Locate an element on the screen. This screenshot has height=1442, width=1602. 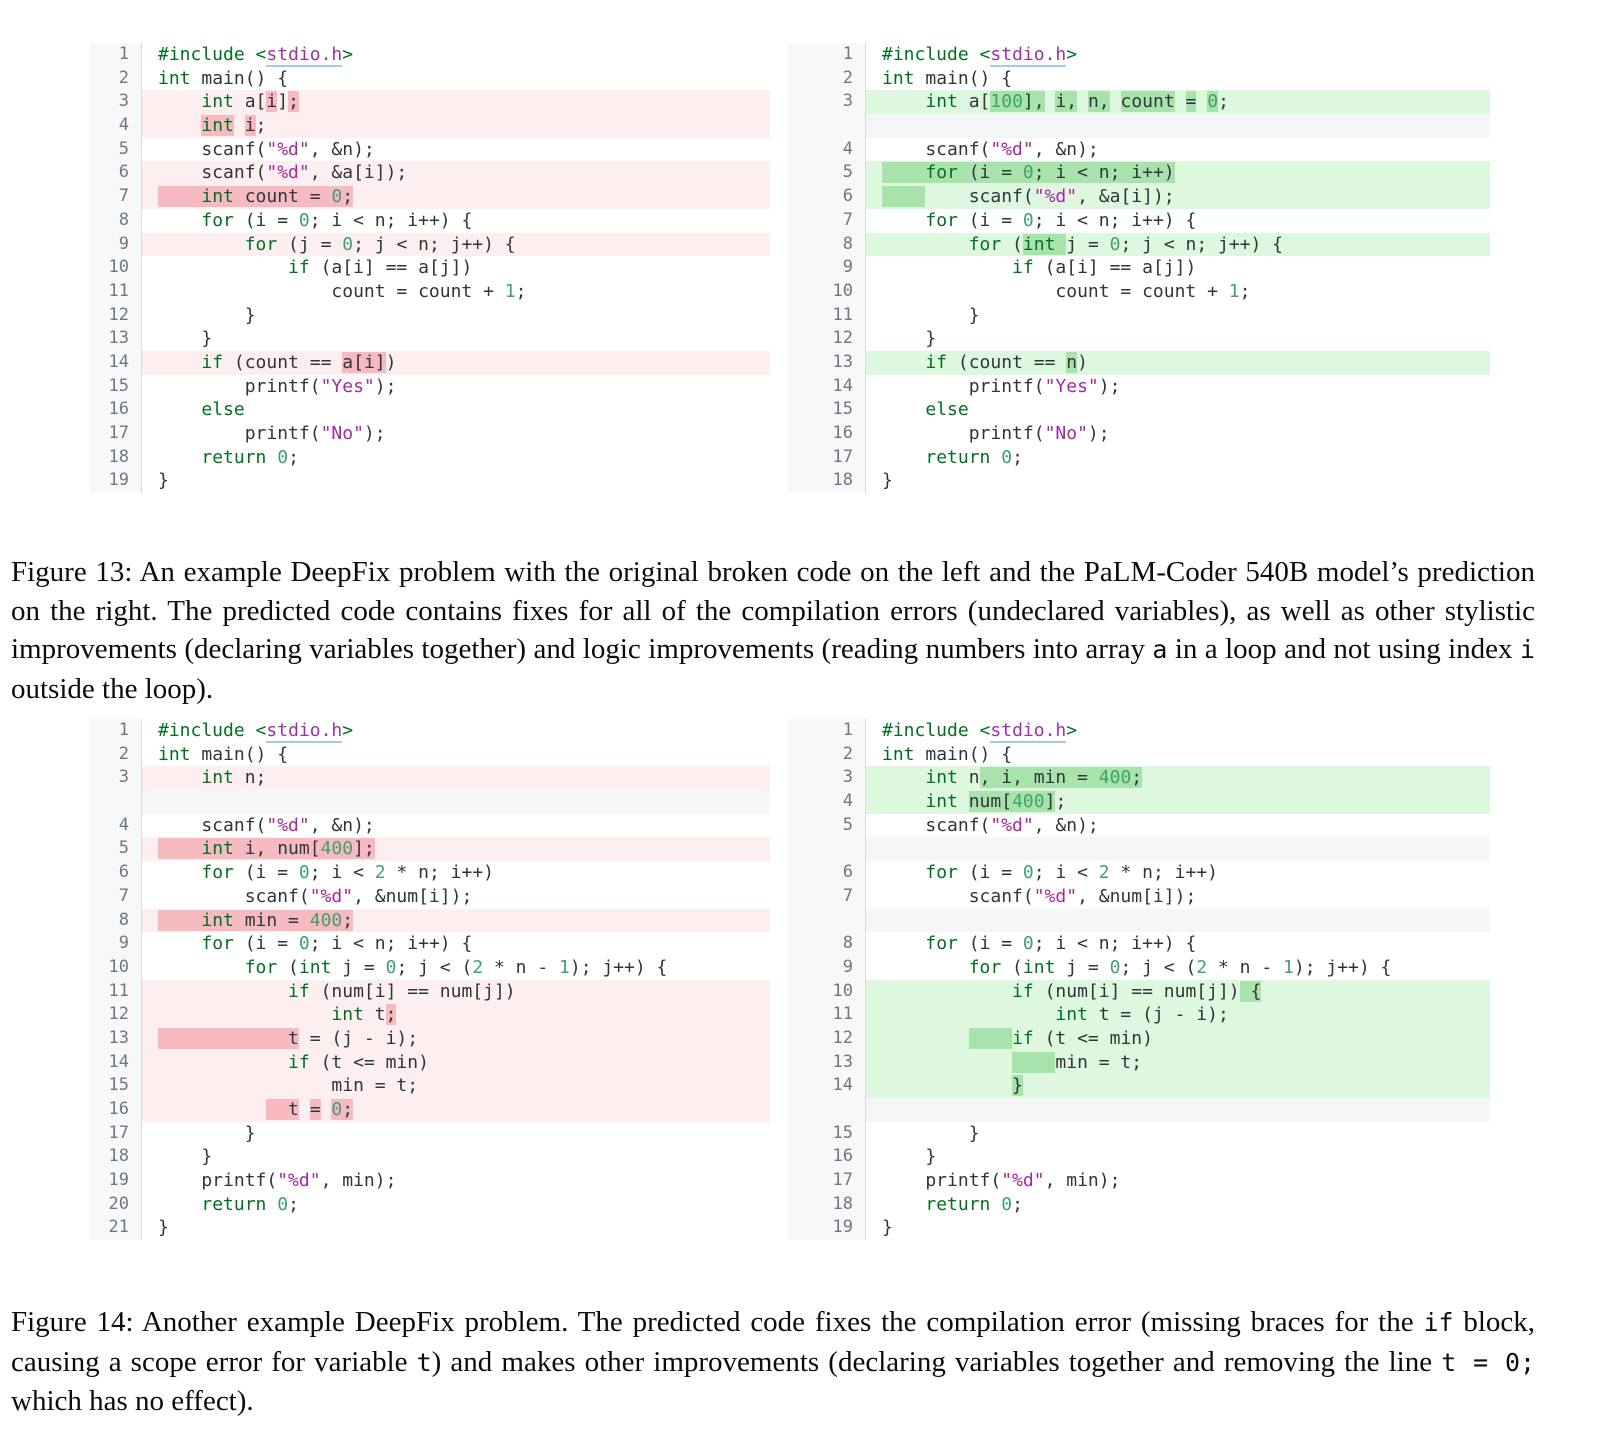
code-line: 15 printf("Yes"); is located at coordinates (430, 386).